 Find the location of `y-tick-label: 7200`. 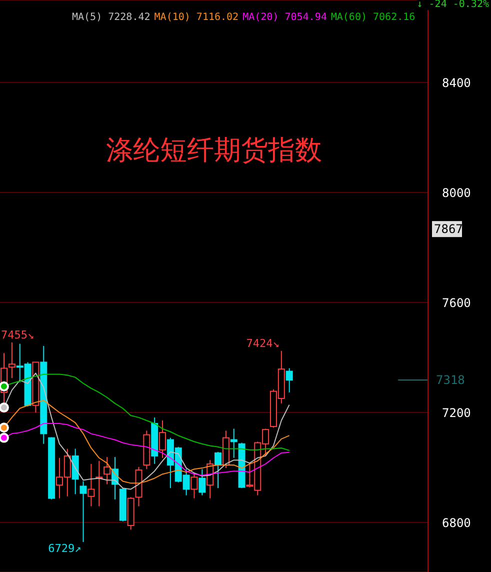

y-tick-label: 7200 is located at coordinates (456, 413).